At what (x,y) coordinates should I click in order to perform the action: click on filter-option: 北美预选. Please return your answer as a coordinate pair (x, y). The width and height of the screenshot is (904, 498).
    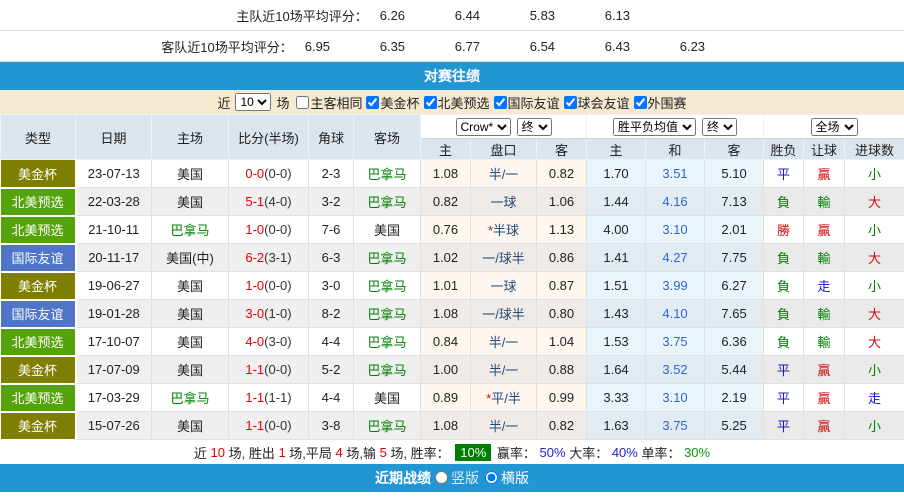
    Looking at the image, I should click on (456, 102).